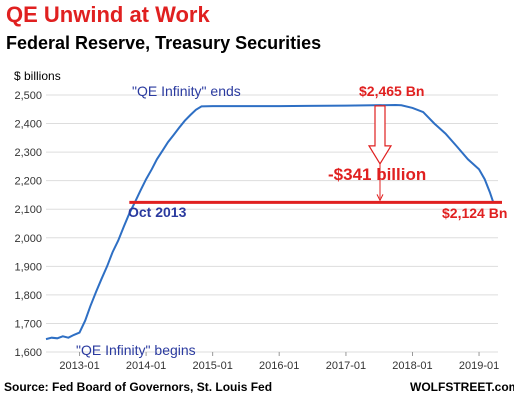 Image resolution: width=514 pixels, height=407 pixels. Describe the element at coordinates (28, 353) in the screenshot. I see `y-tick-label: 1,600` at that location.